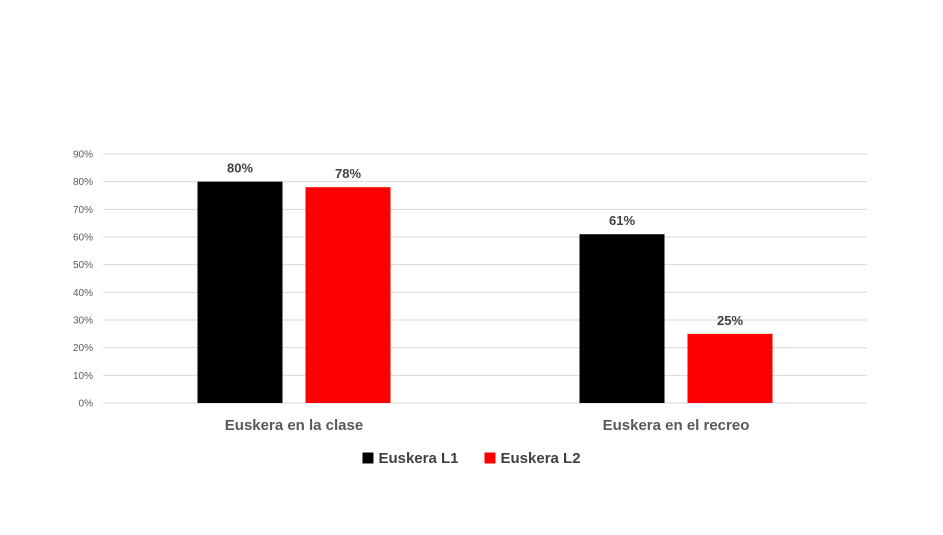 This screenshot has width=943, height=535. I want to click on category-label: Euskera en la clase, so click(294, 425).